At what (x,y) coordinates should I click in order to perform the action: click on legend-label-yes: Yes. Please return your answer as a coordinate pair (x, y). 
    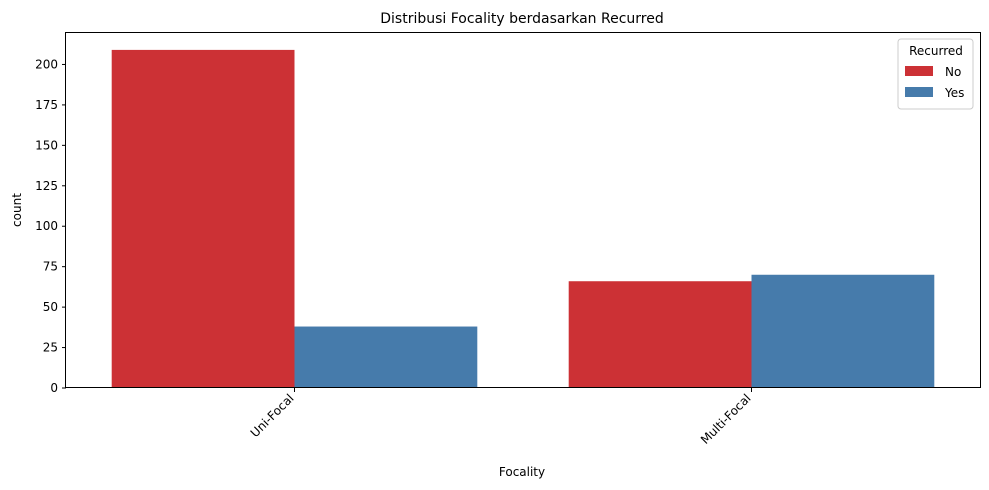
    Looking at the image, I should click on (954, 93).